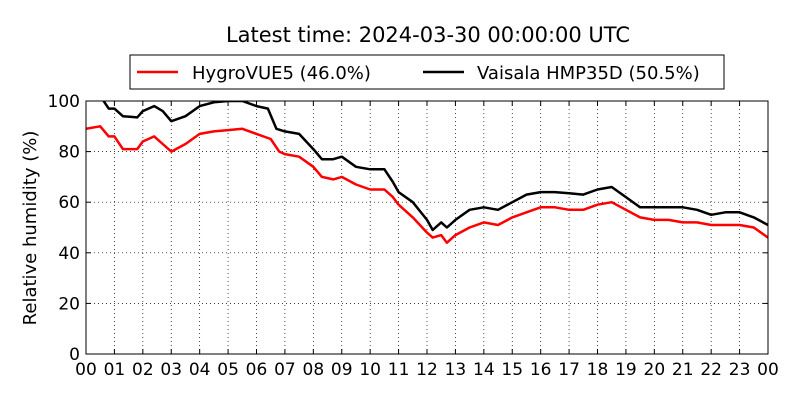 The image size is (800, 400). Describe the element at coordinates (200, 370) in the screenshot. I see `x-tick-label: 04` at that location.